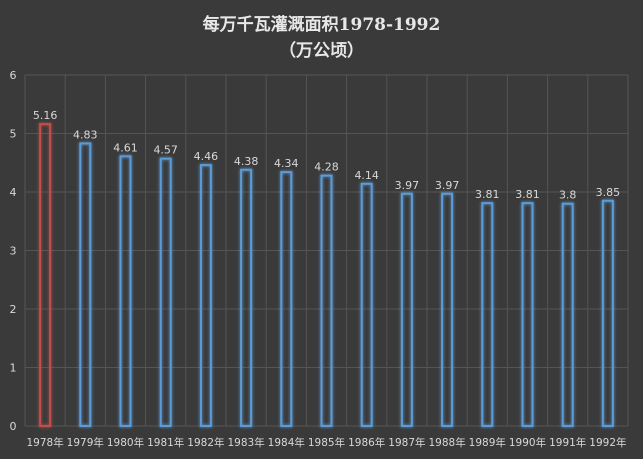  What do you see at coordinates (125, 147) in the screenshot?
I see `data-label: 4.61` at bounding box center [125, 147].